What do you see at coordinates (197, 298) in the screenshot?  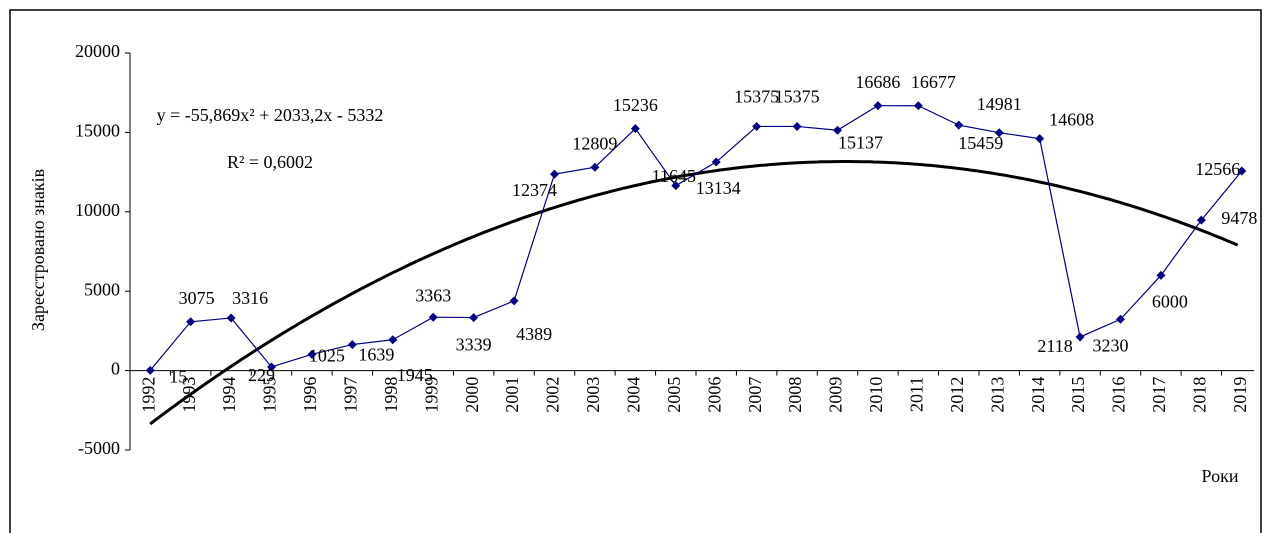 I see `data-label: 3075` at bounding box center [197, 298].